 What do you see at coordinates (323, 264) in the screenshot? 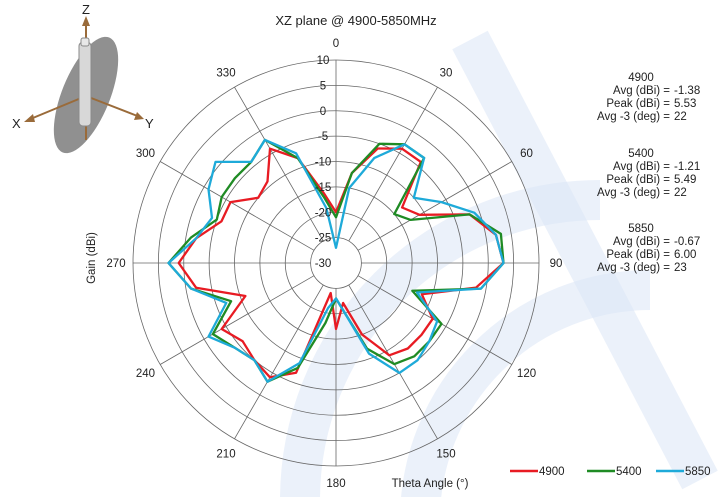
I see `radial-tick-label: -30` at bounding box center [323, 264].